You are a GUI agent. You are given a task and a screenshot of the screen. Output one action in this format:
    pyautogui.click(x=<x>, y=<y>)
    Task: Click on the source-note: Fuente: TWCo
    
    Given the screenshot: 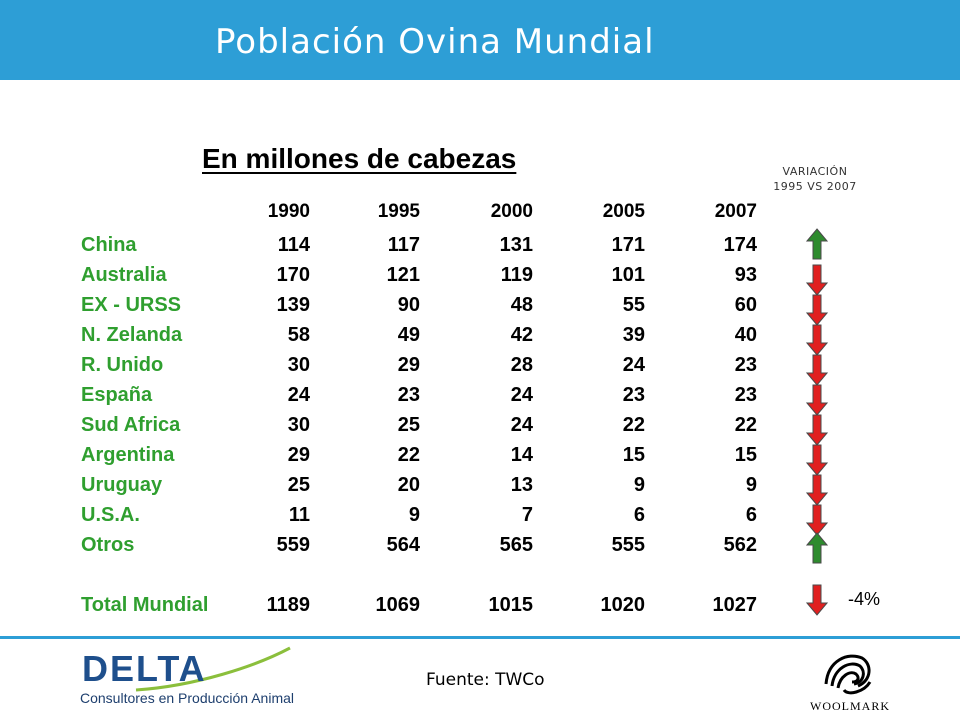 What is the action you would take?
    pyautogui.click(x=485, y=680)
    